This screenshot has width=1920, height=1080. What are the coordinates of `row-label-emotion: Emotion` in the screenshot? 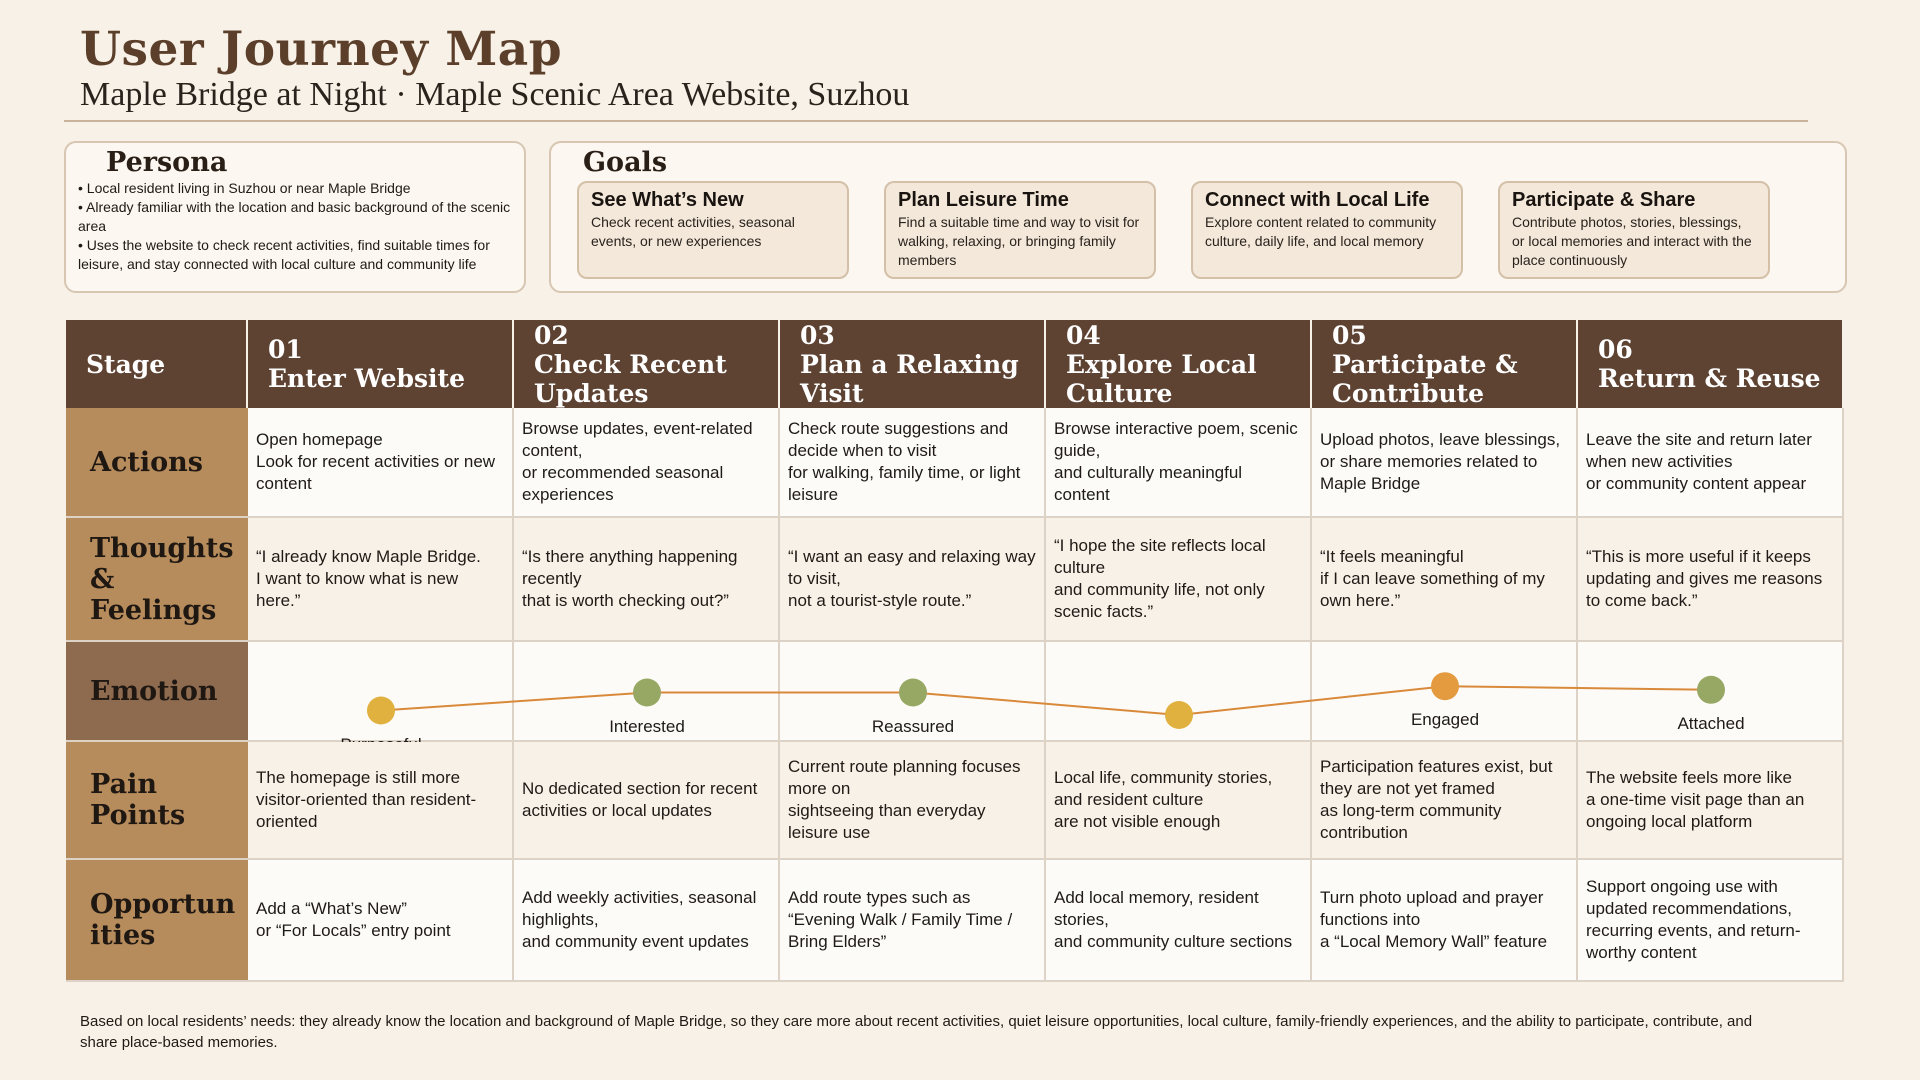 It's located at (157, 692).